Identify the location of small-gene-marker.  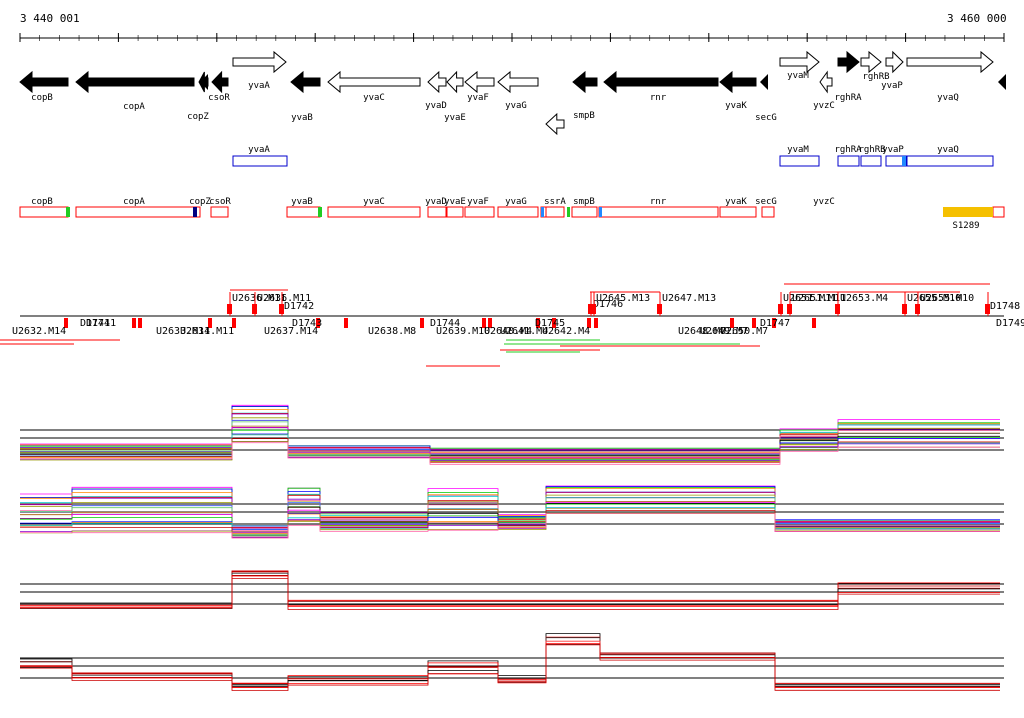
(204, 82).